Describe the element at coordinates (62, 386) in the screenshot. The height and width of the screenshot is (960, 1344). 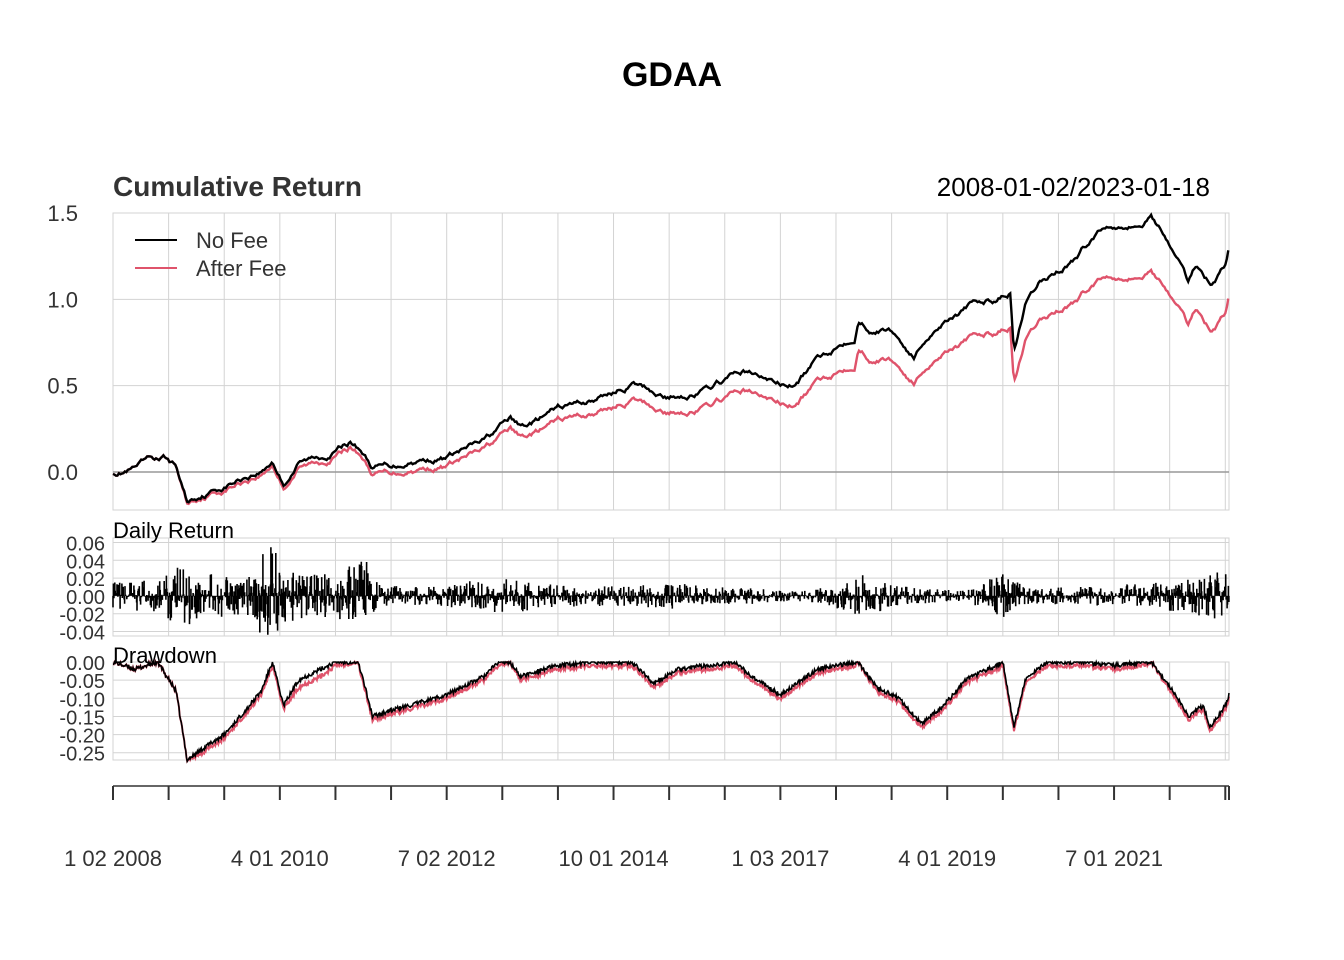
I see `y-tick-label: 0.5` at that location.